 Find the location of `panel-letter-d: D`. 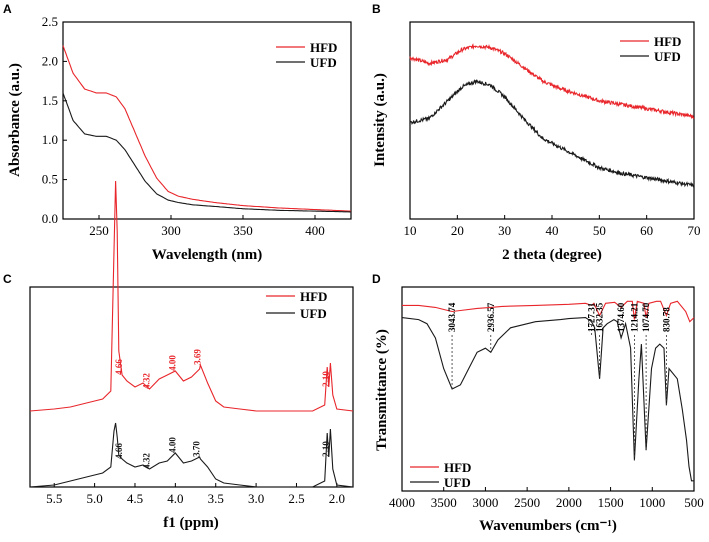

panel-letter-d: D is located at coordinates (376, 279).